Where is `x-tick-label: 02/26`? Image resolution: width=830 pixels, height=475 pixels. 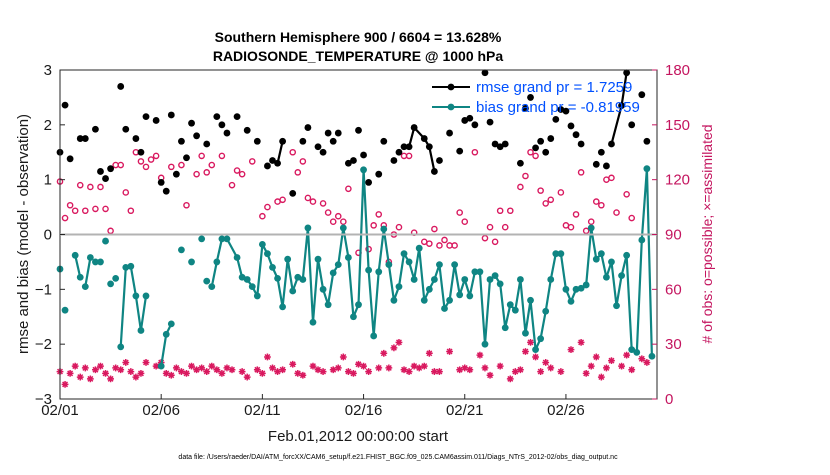
x-tick-label: 02/26 is located at coordinates (566, 410).